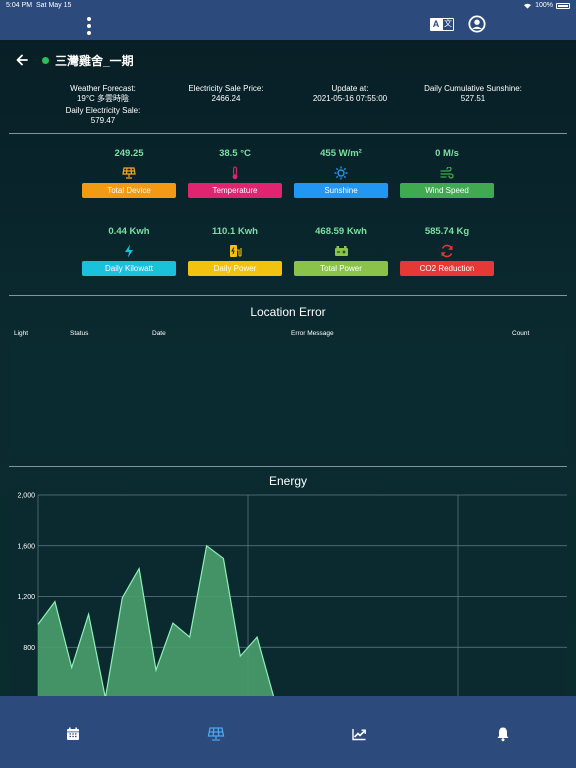 This screenshot has width=576, height=768. I want to click on battery-percent: 100%, so click(544, 5).